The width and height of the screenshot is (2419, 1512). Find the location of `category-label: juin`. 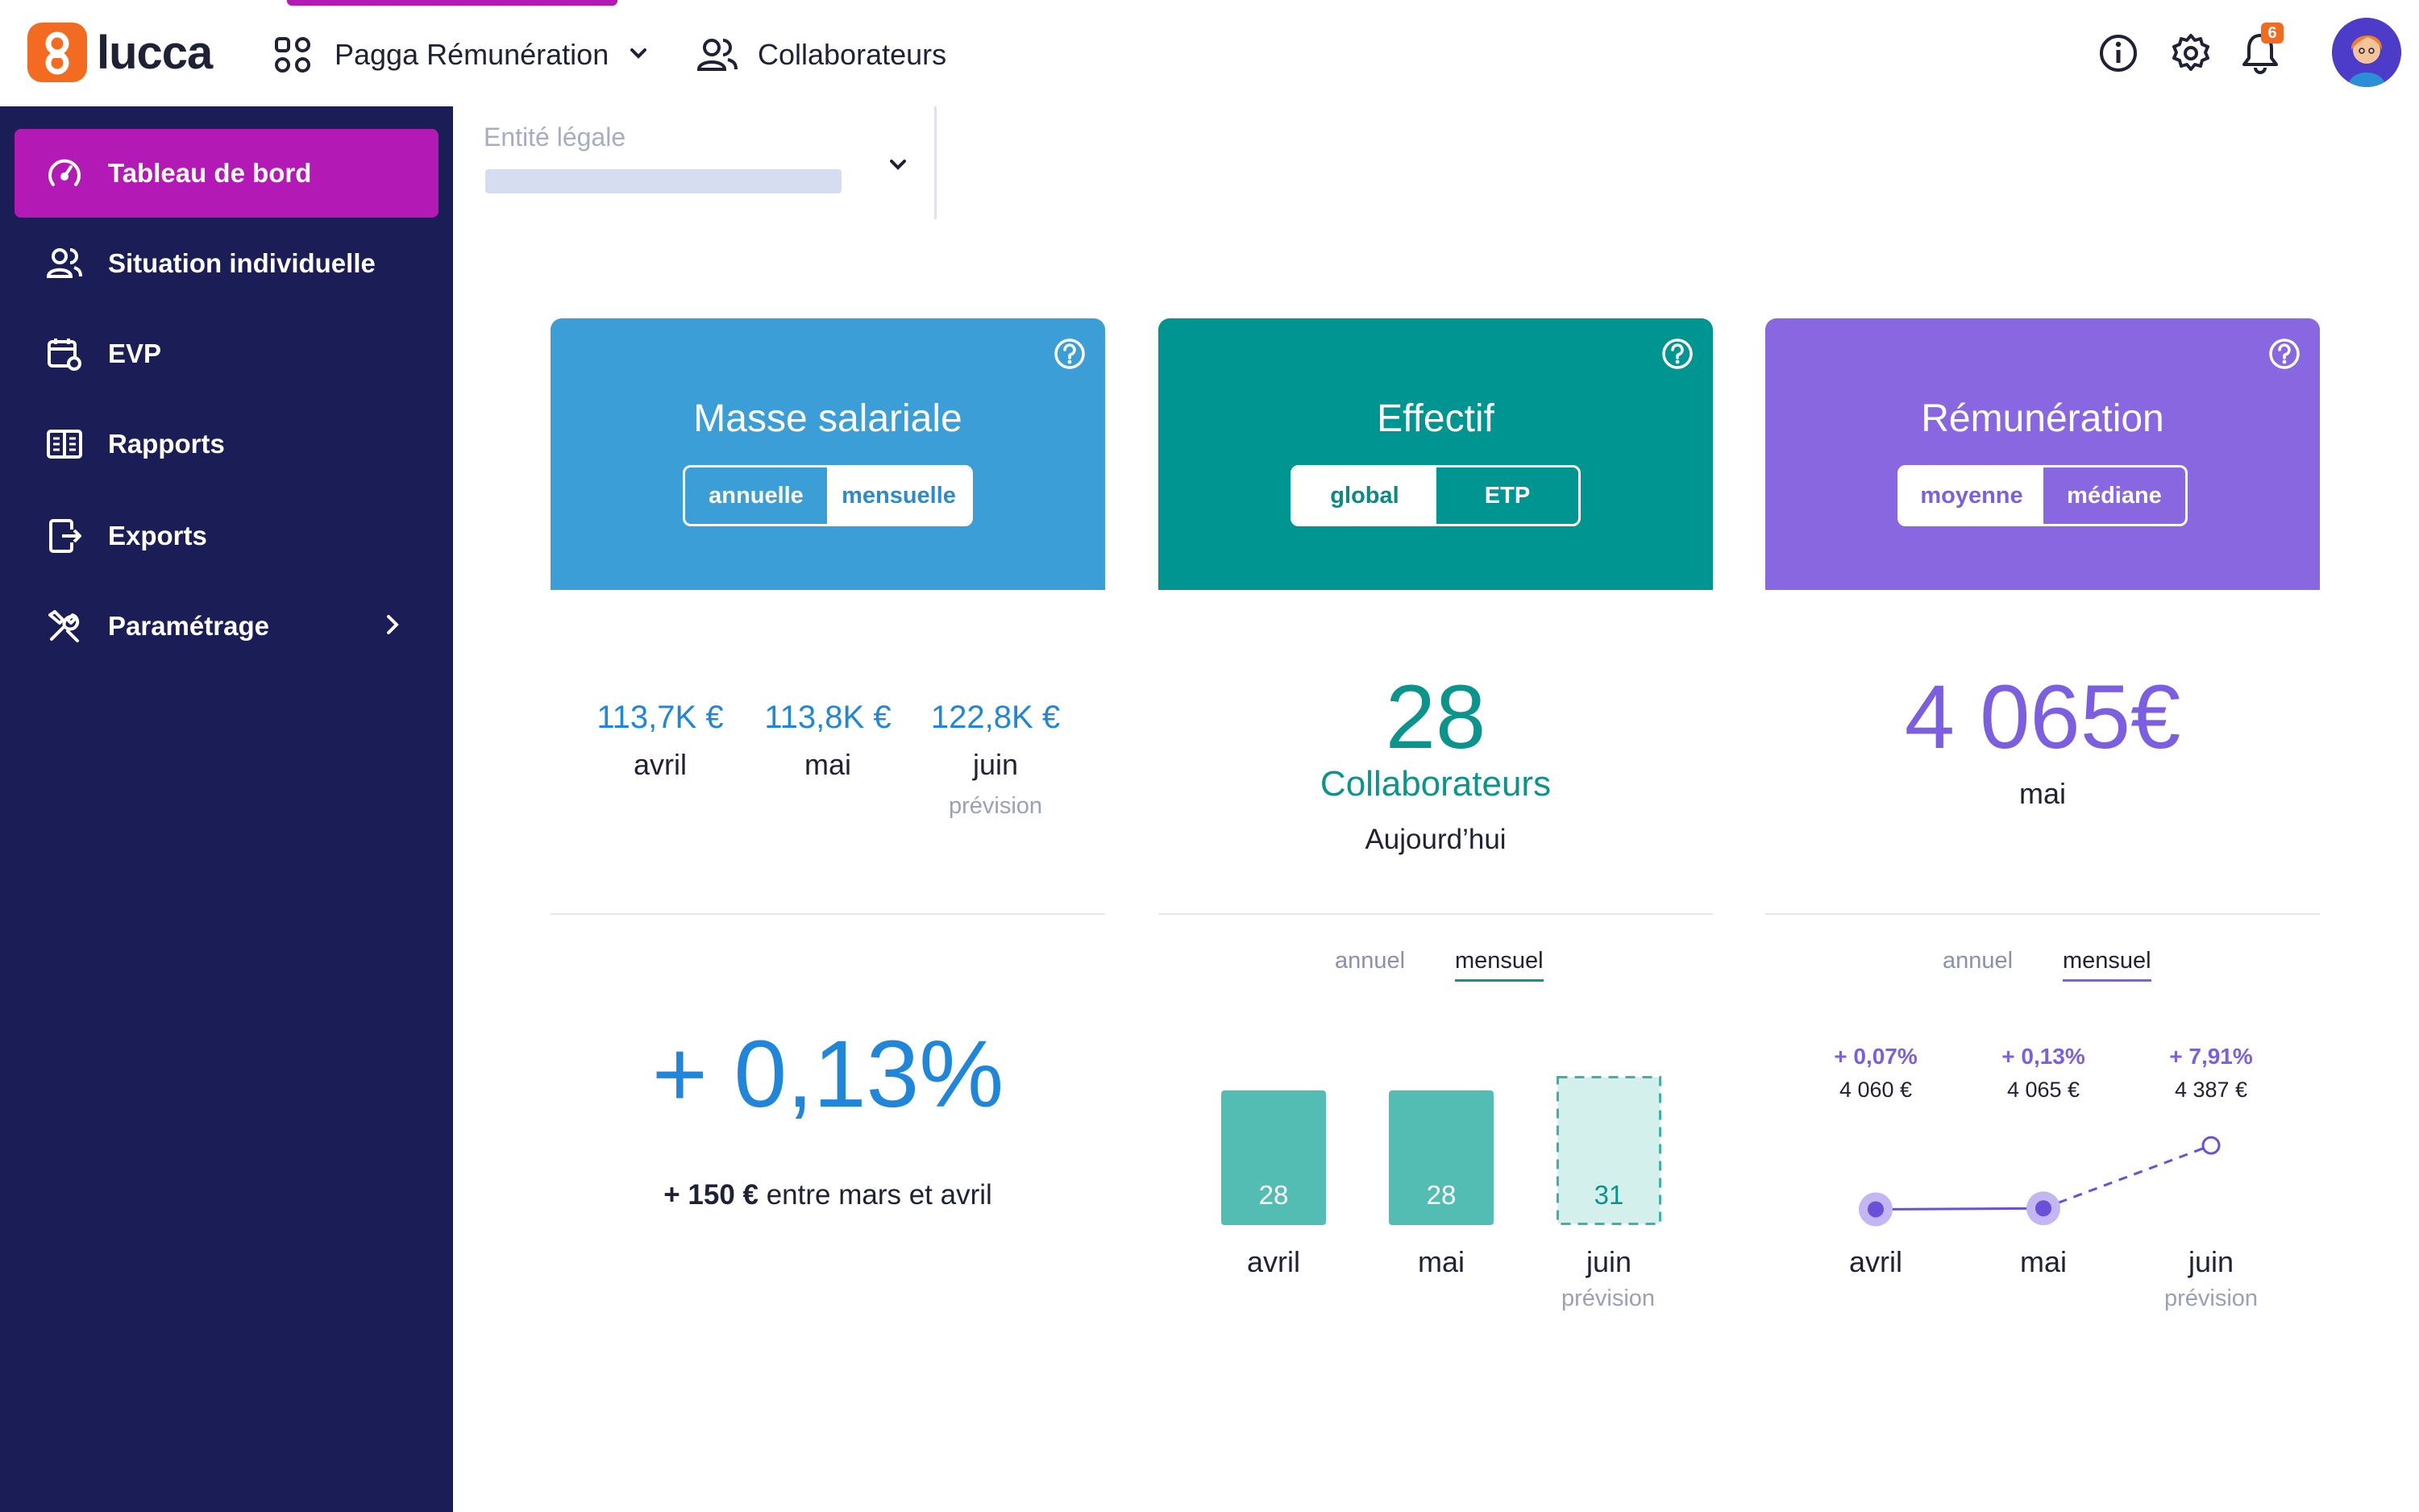

category-label: juin is located at coordinates (2211, 1261).